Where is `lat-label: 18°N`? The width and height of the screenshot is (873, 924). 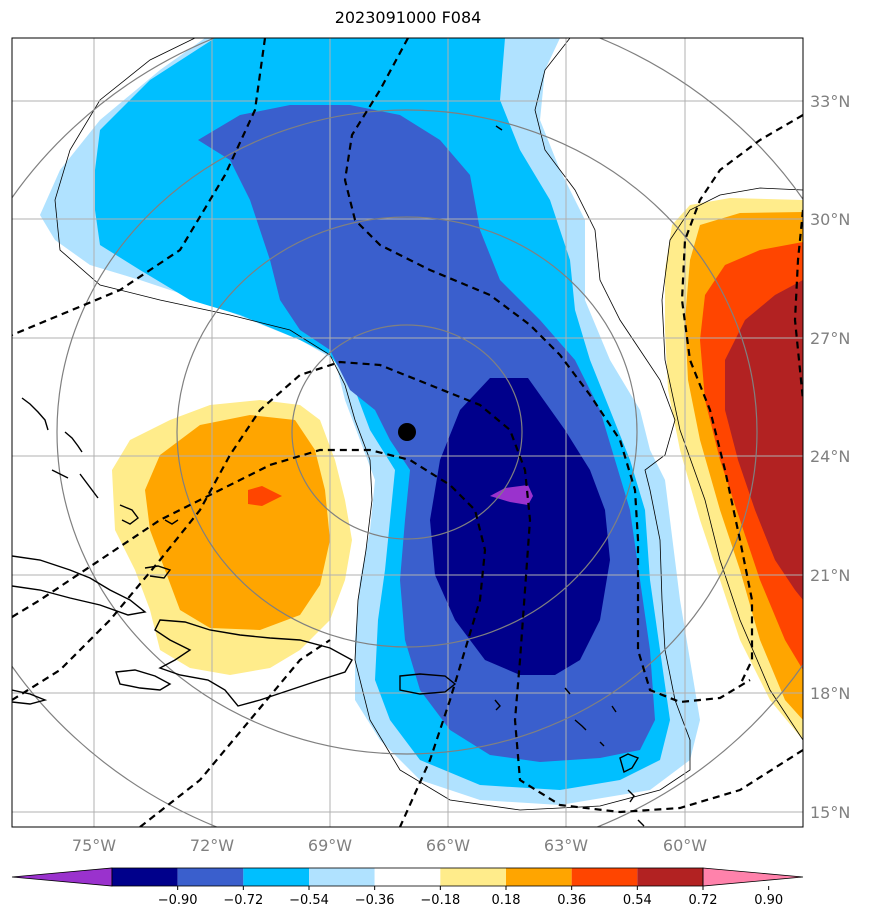
lat-label: 18°N is located at coordinates (830, 693).